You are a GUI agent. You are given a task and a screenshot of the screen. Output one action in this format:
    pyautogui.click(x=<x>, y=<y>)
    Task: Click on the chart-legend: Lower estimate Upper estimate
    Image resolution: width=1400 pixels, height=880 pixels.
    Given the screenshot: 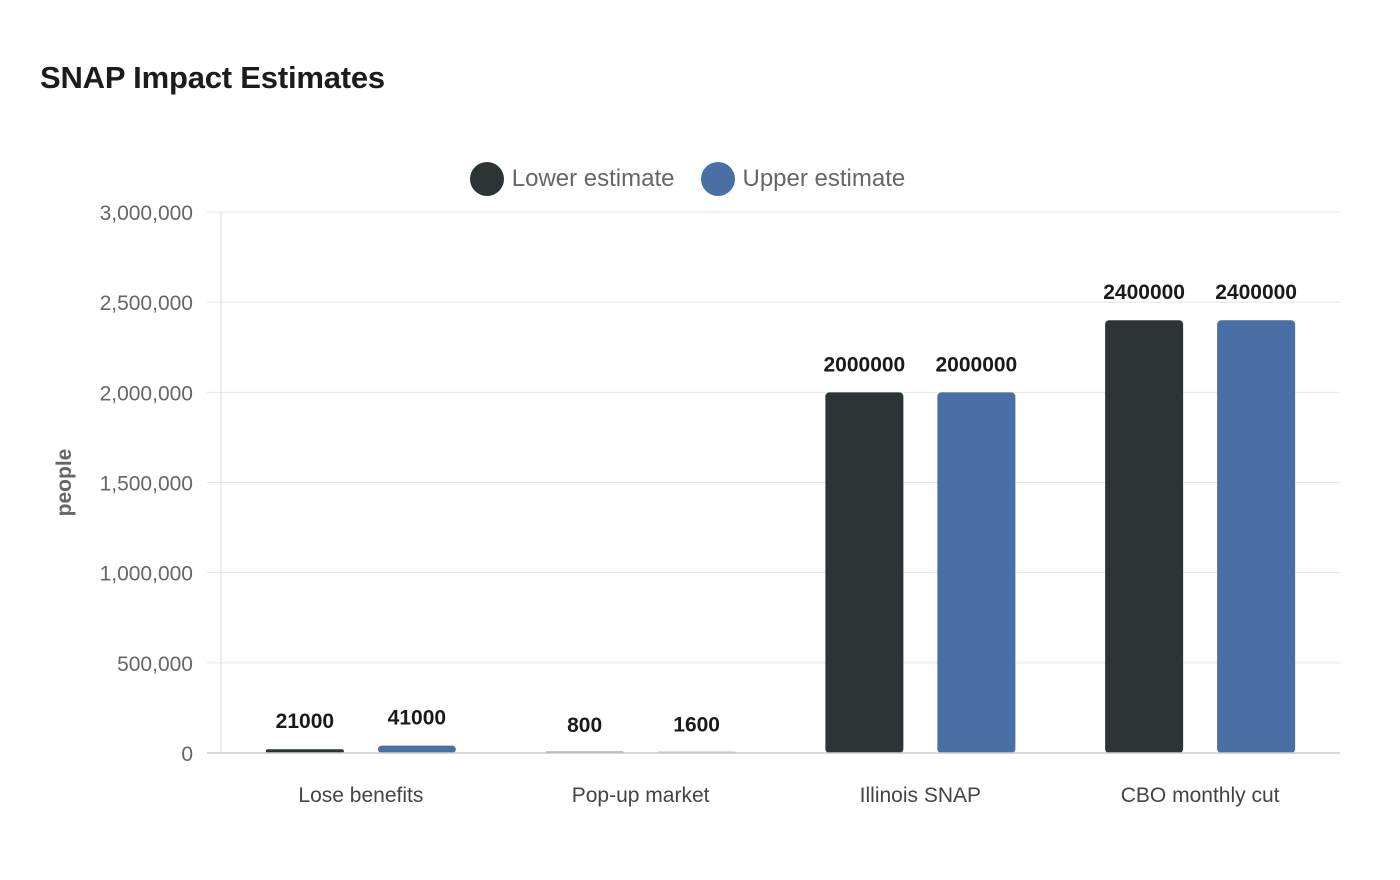 What is the action you would take?
    pyautogui.click(x=687, y=179)
    